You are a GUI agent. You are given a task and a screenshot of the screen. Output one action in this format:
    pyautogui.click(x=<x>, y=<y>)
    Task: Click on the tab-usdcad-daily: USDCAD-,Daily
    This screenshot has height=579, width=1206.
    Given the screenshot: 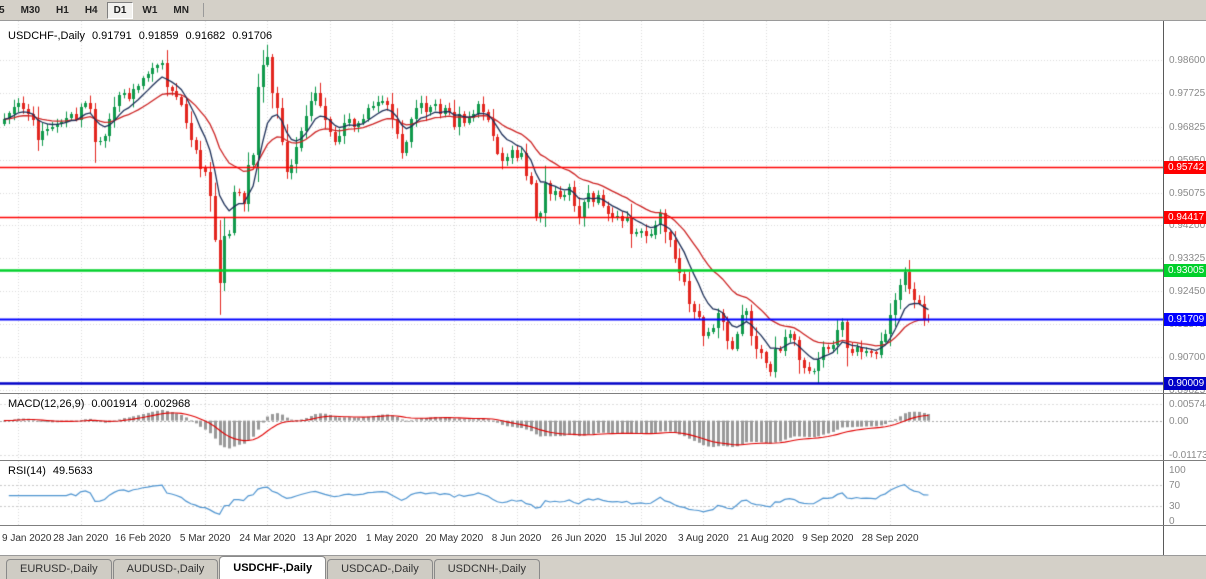 What is the action you would take?
    pyautogui.click(x=380, y=569)
    